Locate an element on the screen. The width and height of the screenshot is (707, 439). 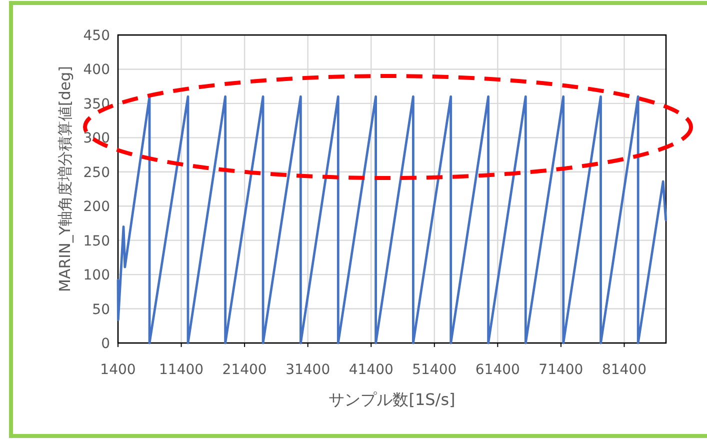
y-tick-label: 250 is located at coordinates (96, 172).